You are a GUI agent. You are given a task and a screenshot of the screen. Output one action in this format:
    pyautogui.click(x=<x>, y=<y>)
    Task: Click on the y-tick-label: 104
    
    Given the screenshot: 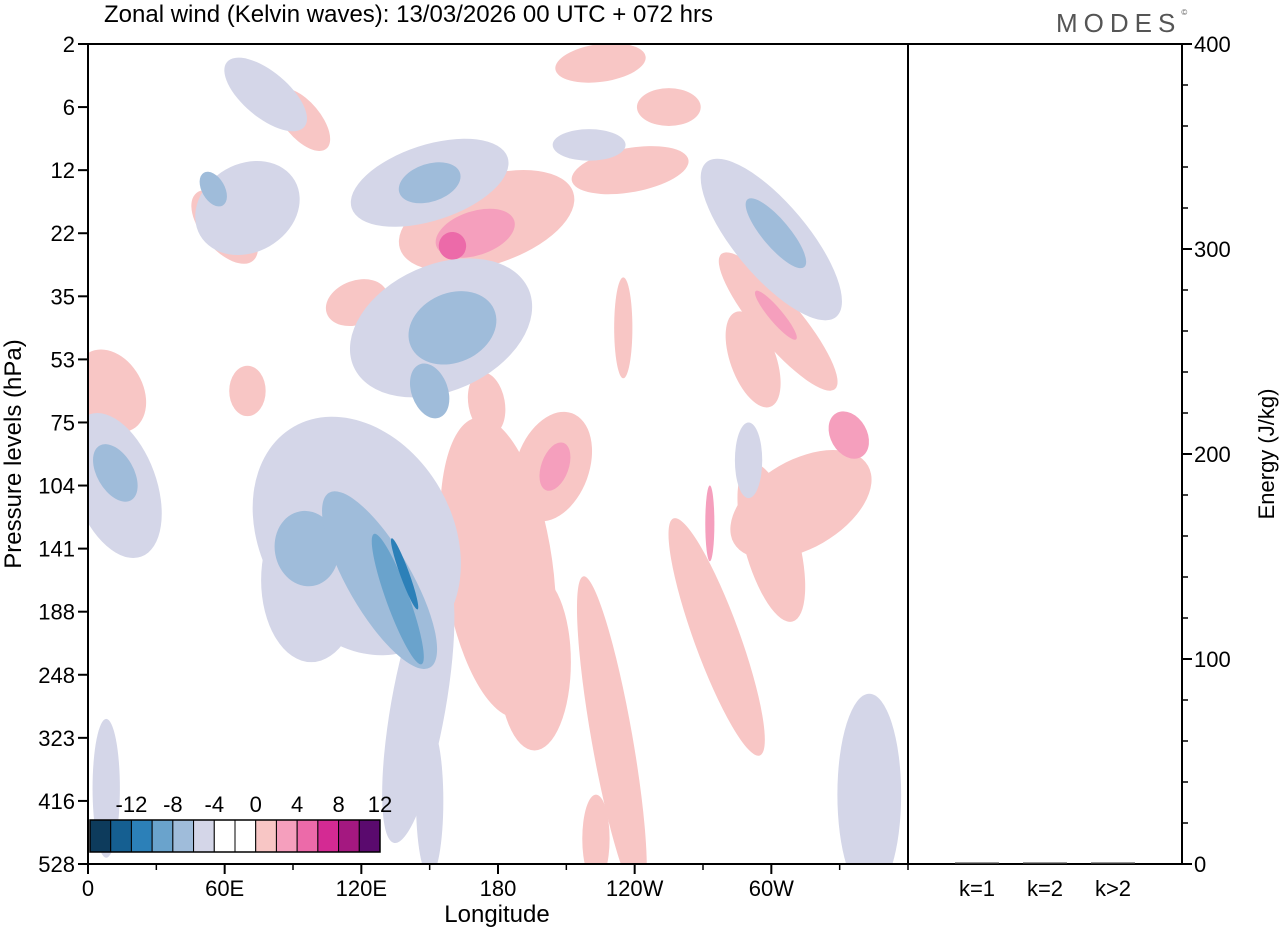 What is the action you would take?
    pyautogui.click(x=56, y=486)
    